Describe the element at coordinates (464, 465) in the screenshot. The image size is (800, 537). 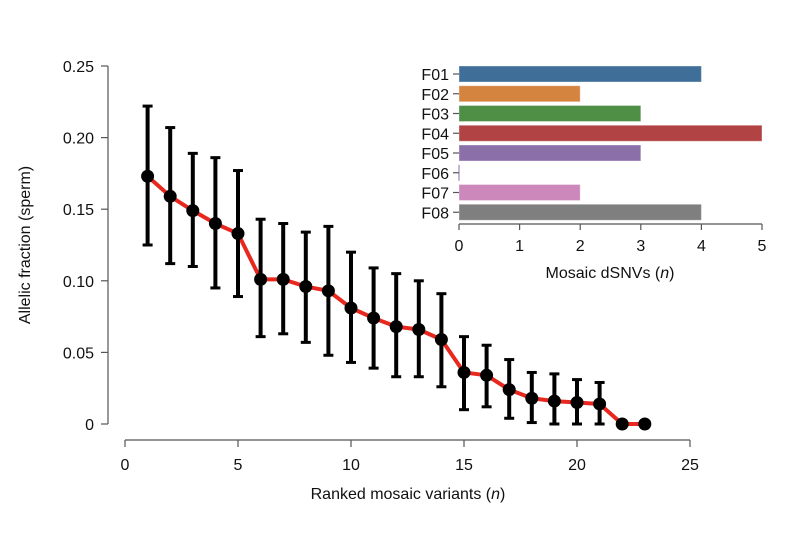
I see `x-tick-label: 15` at that location.